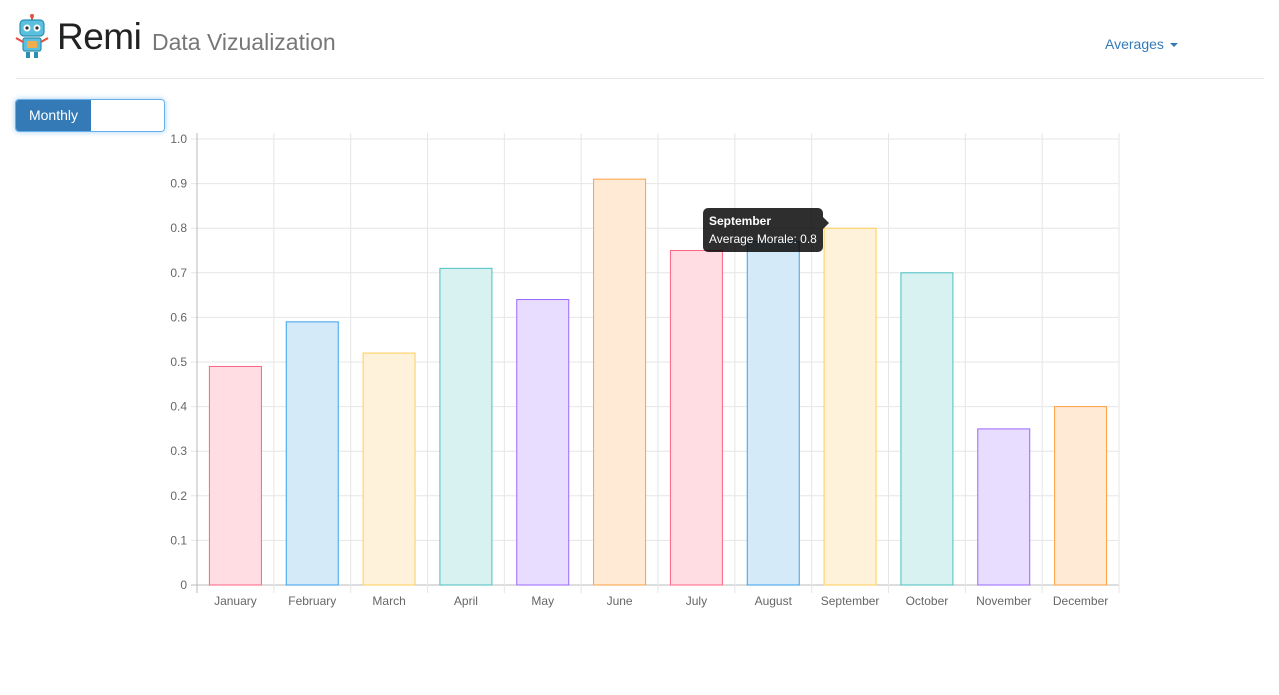  What do you see at coordinates (466, 426) in the screenshot?
I see `bar-april` at bounding box center [466, 426].